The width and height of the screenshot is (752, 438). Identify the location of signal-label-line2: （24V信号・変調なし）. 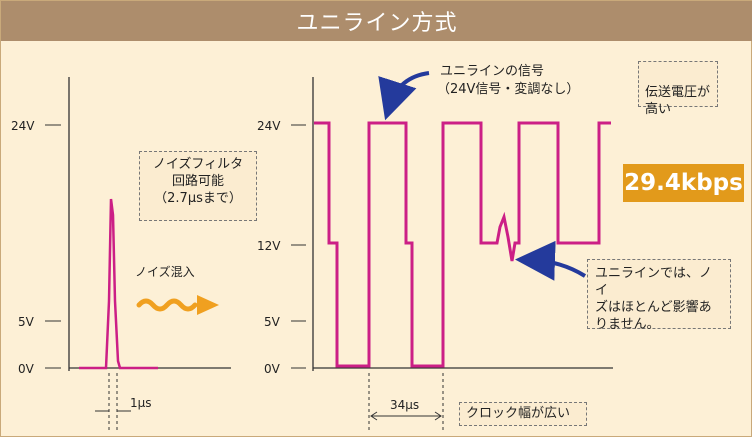
(508, 89).